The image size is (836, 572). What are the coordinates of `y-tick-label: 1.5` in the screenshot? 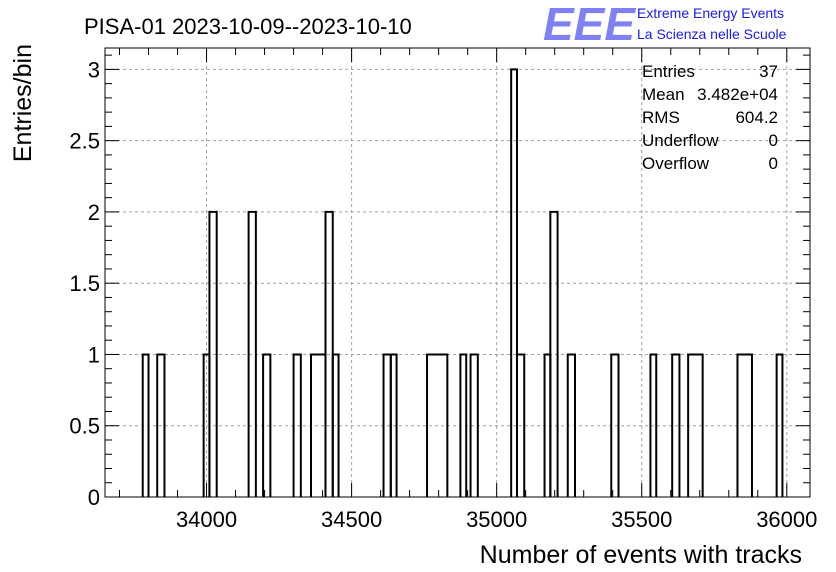 It's located at (84, 283).